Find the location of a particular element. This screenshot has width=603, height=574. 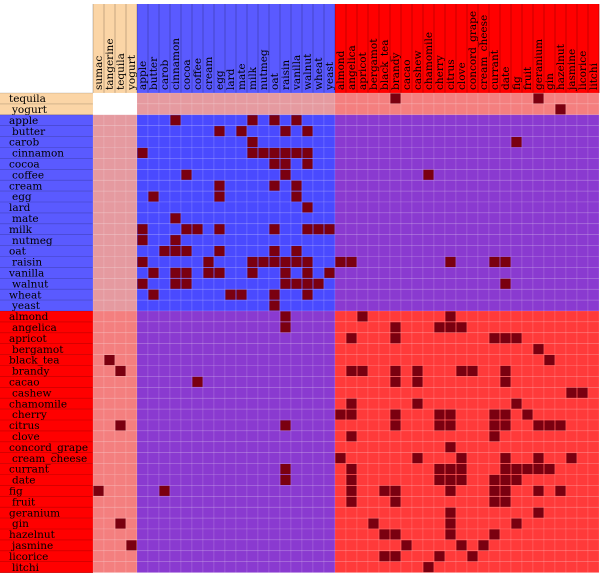

column-label: yogurt is located at coordinates (132, 72).